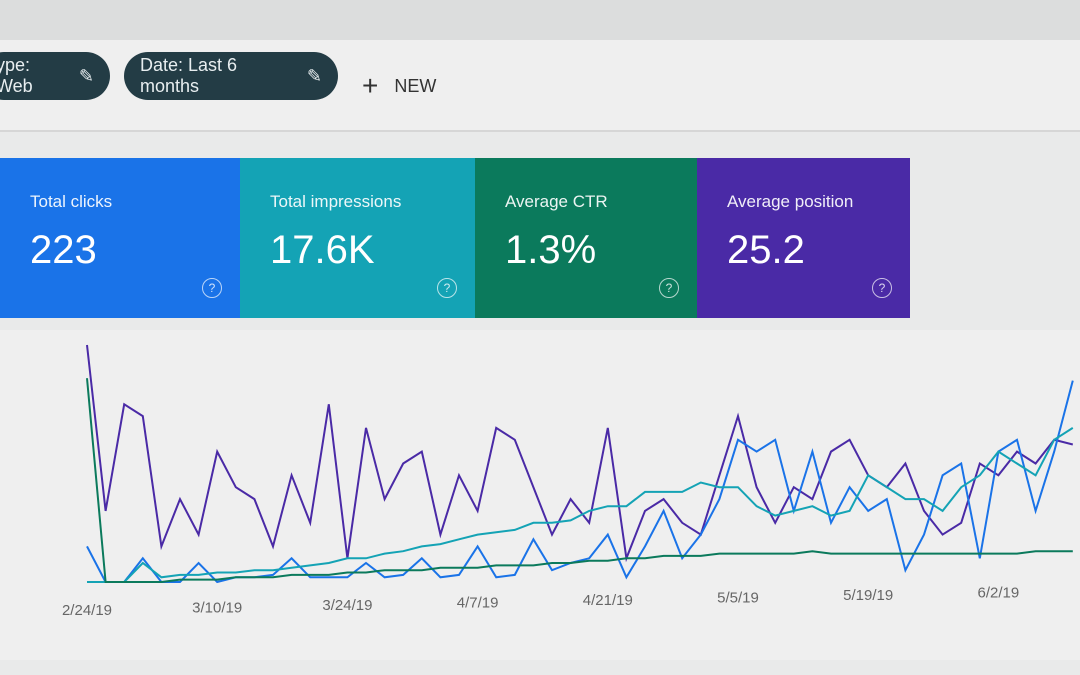 Image resolution: width=1080 pixels, height=675 pixels. What do you see at coordinates (347, 605) in the screenshot?
I see `x-tick-label: 3/24/19` at bounding box center [347, 605].